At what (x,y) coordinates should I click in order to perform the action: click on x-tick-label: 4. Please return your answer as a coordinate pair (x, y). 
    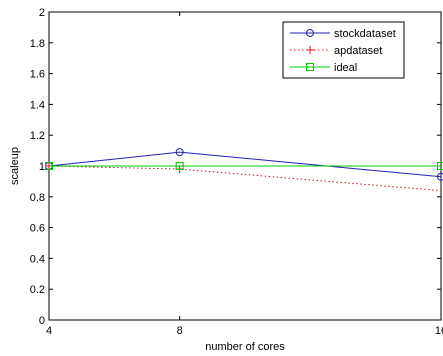
    Looking at the image, I should click on (49, 331).